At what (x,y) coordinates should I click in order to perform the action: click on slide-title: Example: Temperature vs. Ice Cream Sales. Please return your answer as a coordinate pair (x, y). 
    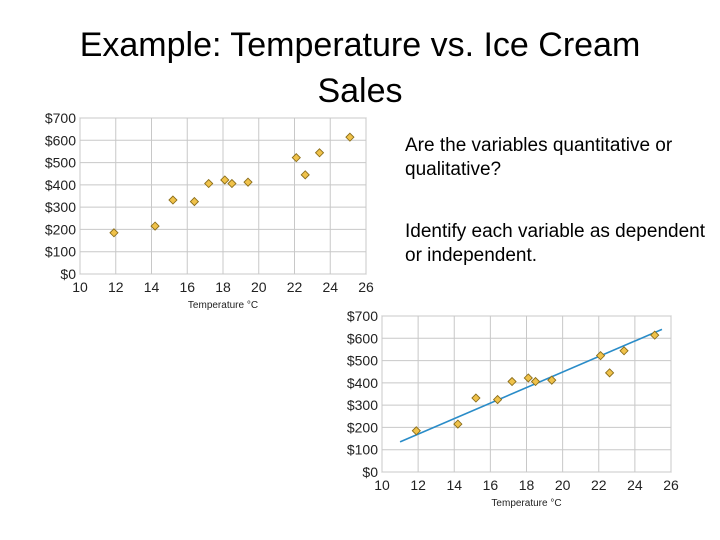
    Looking at the image, I should click on (360, 68).